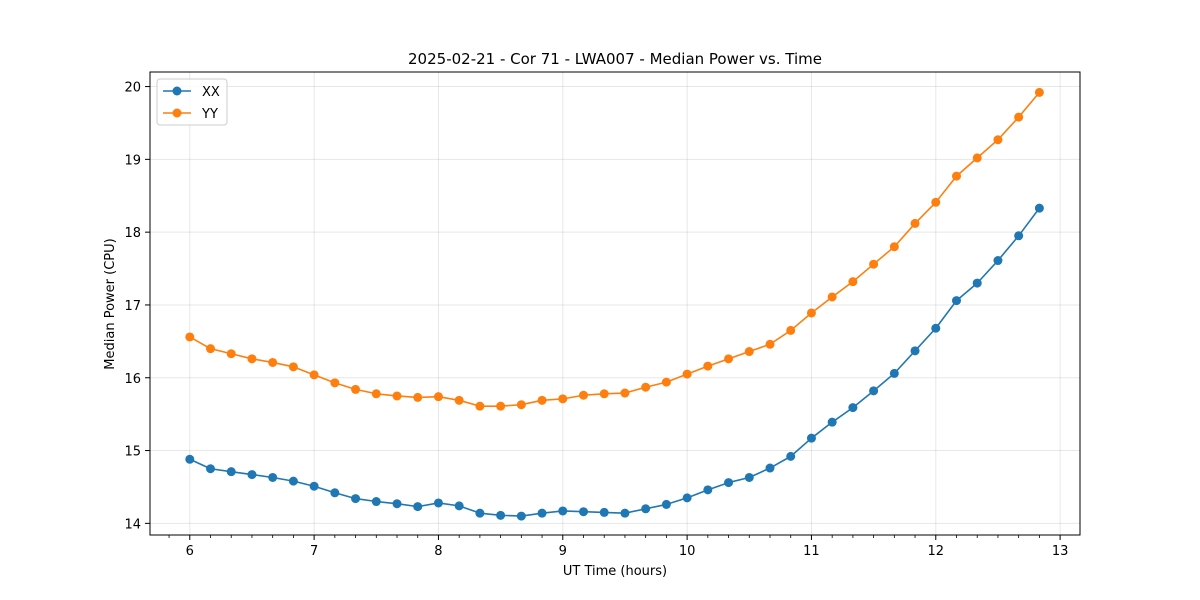 The height and width of the screenshot is (600, 1200). I want to click on y-tick-label: 20, so click(132, 88).